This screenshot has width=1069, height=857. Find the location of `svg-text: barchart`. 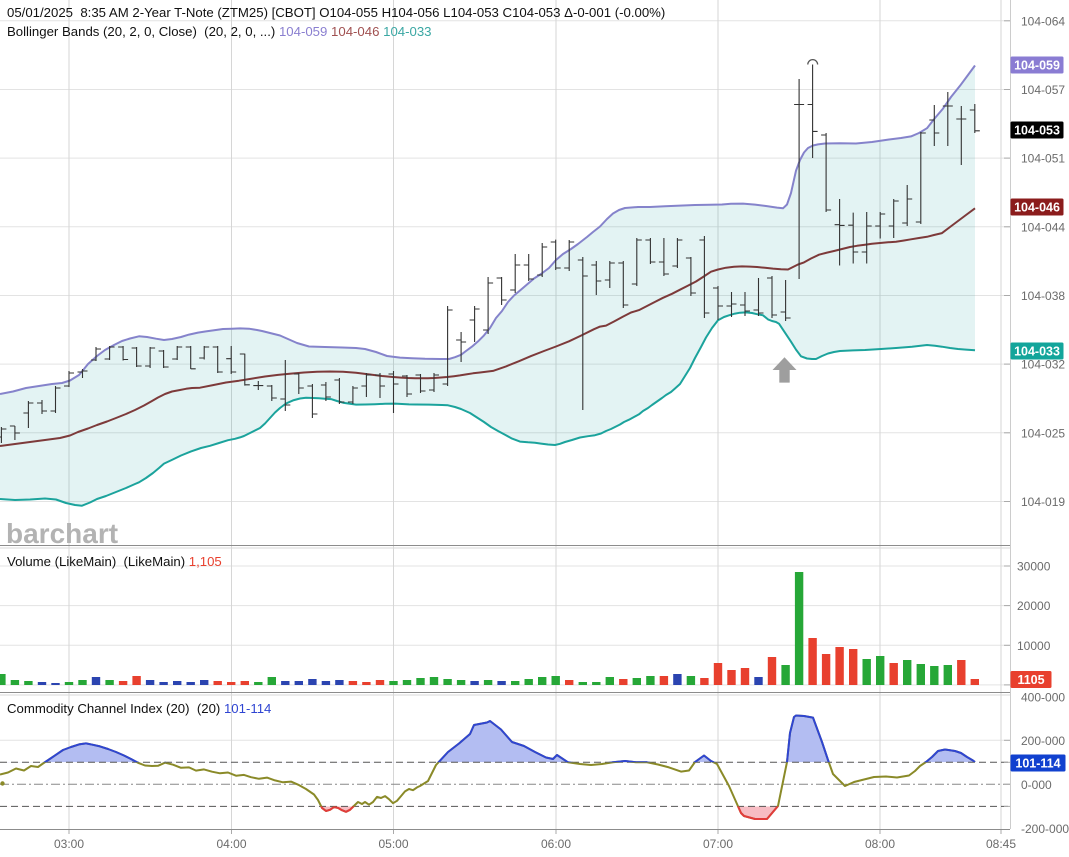

svg-text: barchart is located at coordinates (62, 533).